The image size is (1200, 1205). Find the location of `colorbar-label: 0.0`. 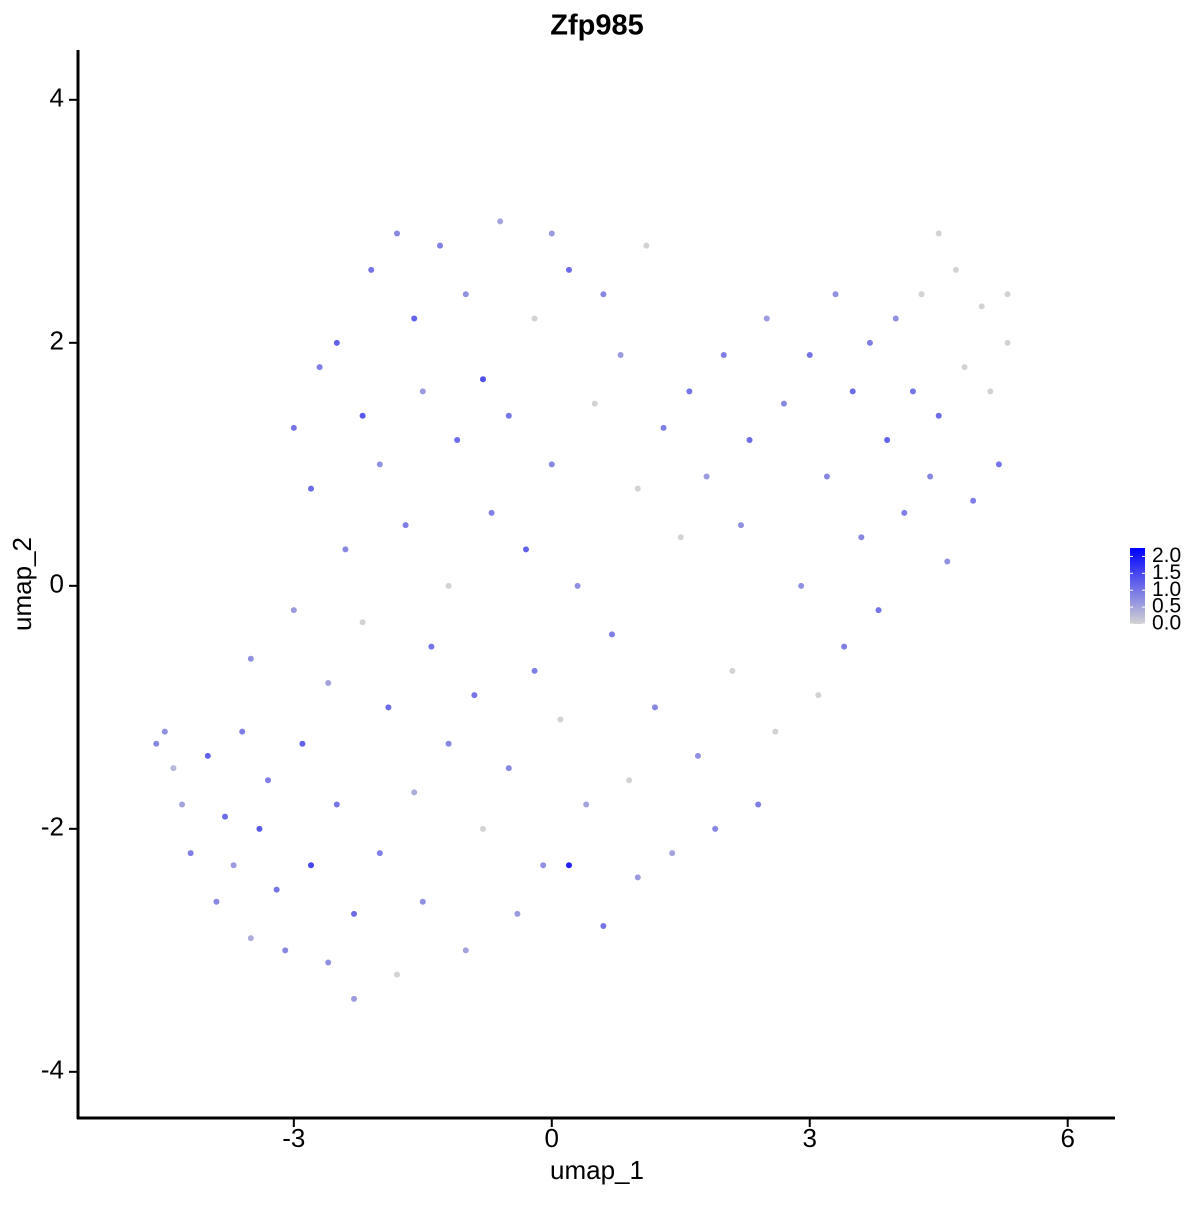

colorbar-label: 0.0 is located at coordinates (1166, 623).